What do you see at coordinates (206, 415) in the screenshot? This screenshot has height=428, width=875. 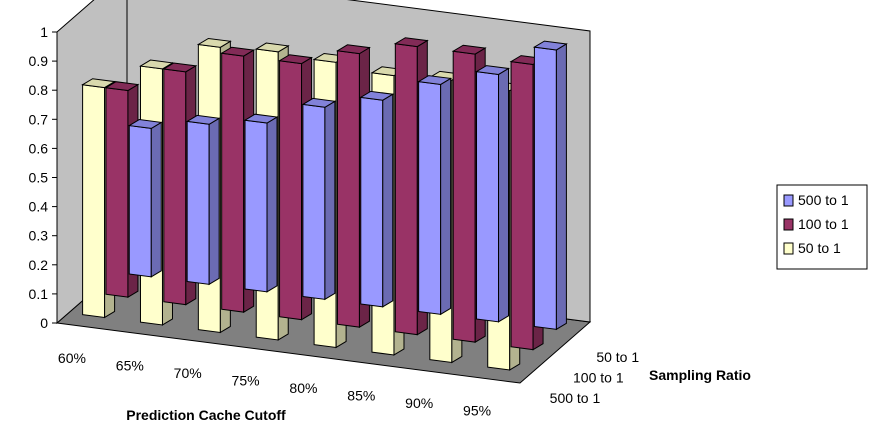 I see `x-axis-title: Prediction Cache Cutoff` at bounding box center [206, 415].